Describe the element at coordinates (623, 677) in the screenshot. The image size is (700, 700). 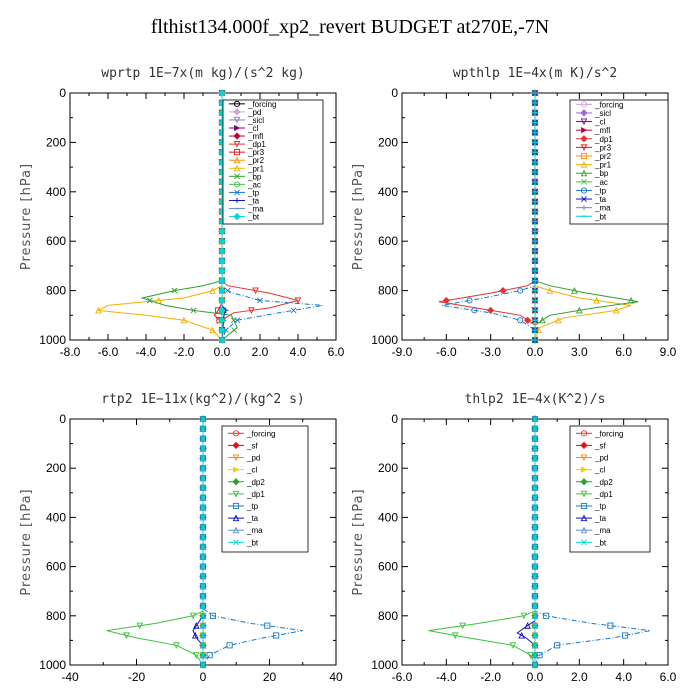
I see `x-tick-label: 4.0` at that location.